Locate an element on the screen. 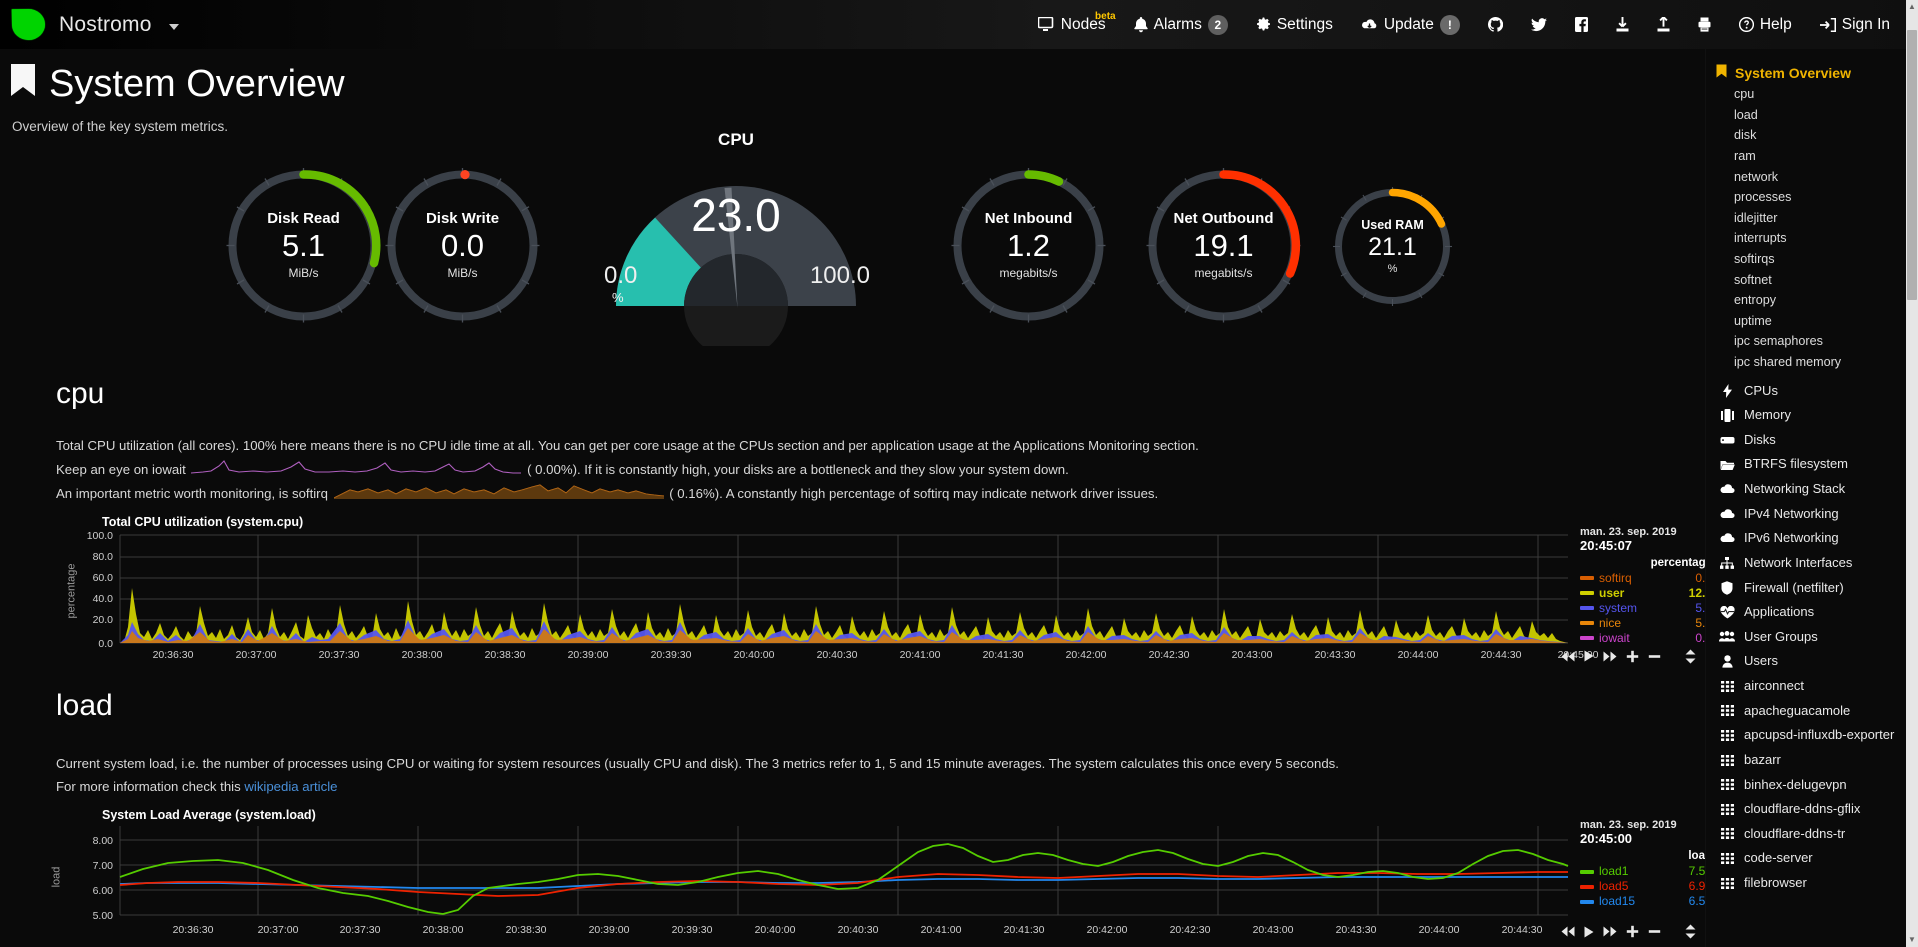 The height and width of the screenshot is (947, 1918). nav-item-import is located at coordinates (1622, 24).